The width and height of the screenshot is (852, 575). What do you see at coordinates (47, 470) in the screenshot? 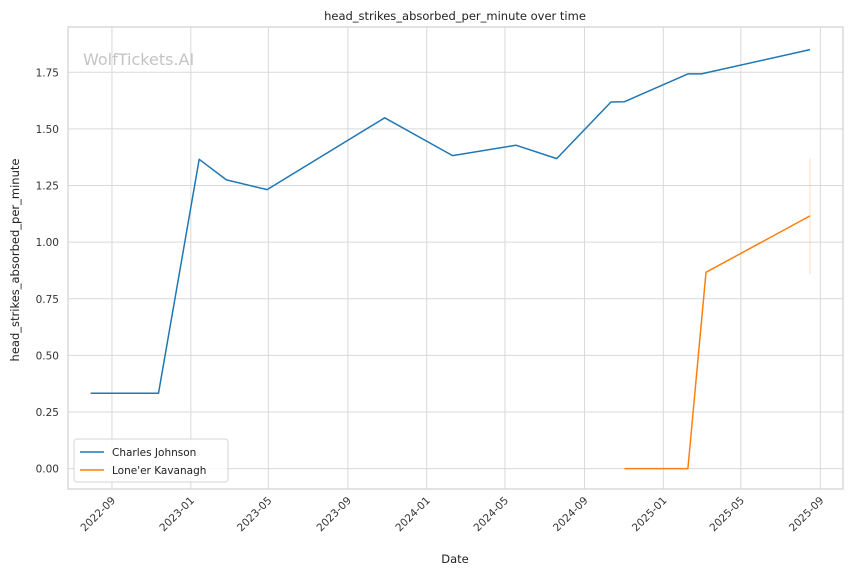
I see `y-tick-label: 0.00` at bounding box center [47, 470].